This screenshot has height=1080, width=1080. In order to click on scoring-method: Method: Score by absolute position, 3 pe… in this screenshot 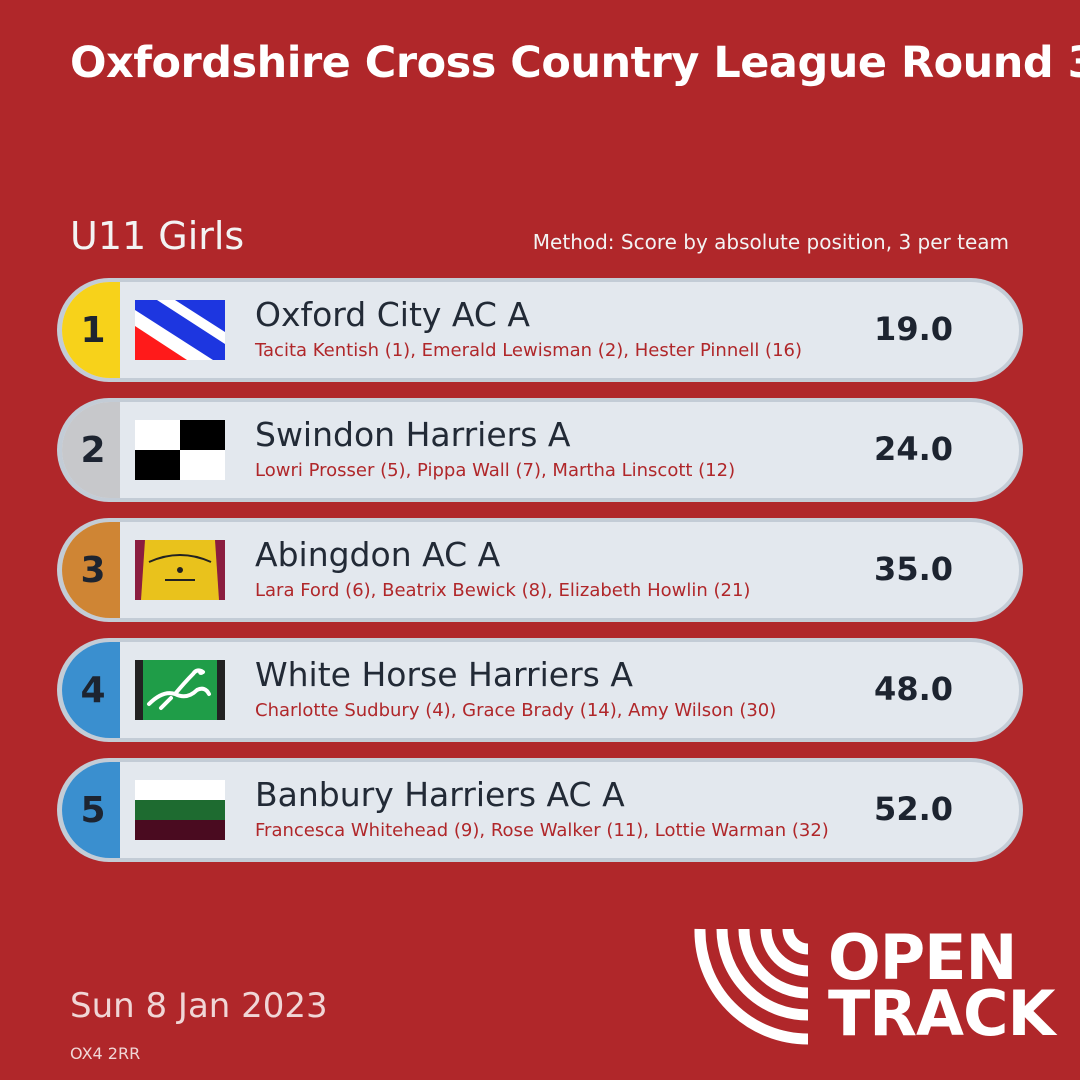, I will do `click(770, 242)`.